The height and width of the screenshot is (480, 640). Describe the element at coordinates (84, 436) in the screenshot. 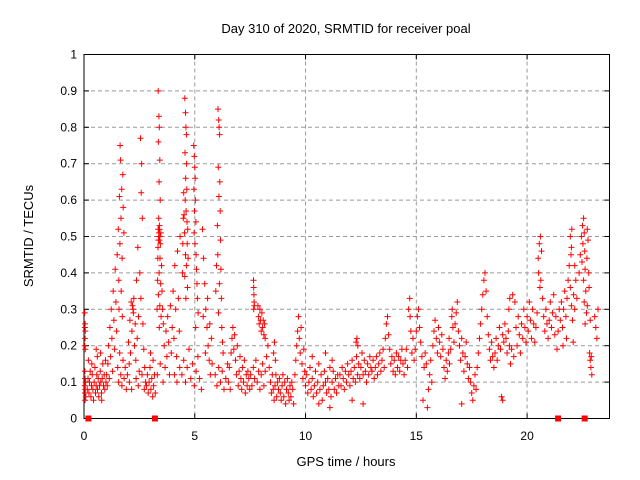

I see `x-tick-label: 0` at that location.